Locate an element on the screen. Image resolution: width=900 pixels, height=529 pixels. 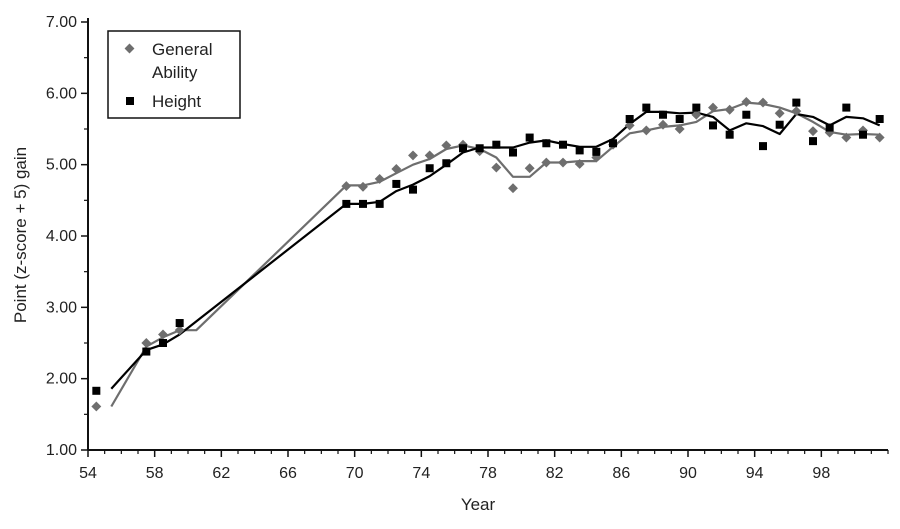
y-axis-title: Point (z-score + 5) gain is located at coordinates (20, 235).